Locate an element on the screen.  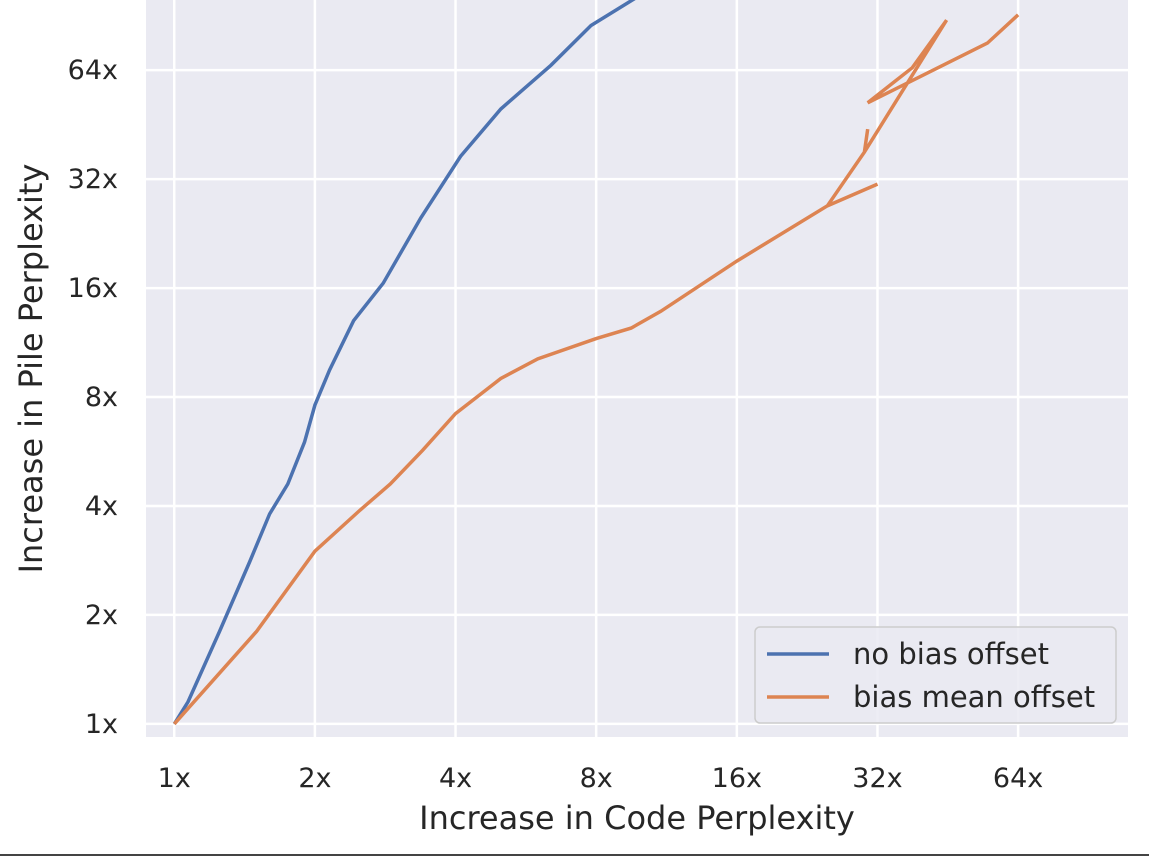
y-axis-label: Increase in Pile Perplexity is located at coordinates (31, 369).